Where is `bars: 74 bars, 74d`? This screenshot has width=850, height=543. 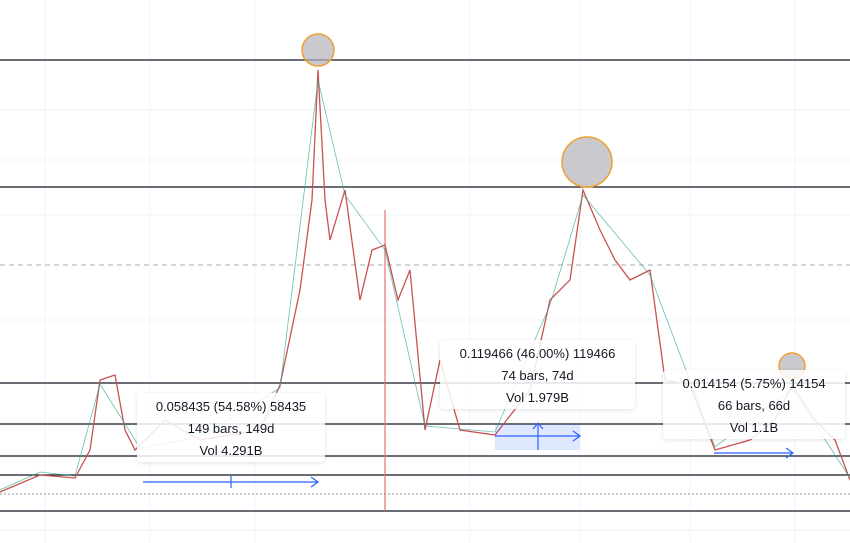
bars: 74 bars, 74d is located at coordinates (537, 375).